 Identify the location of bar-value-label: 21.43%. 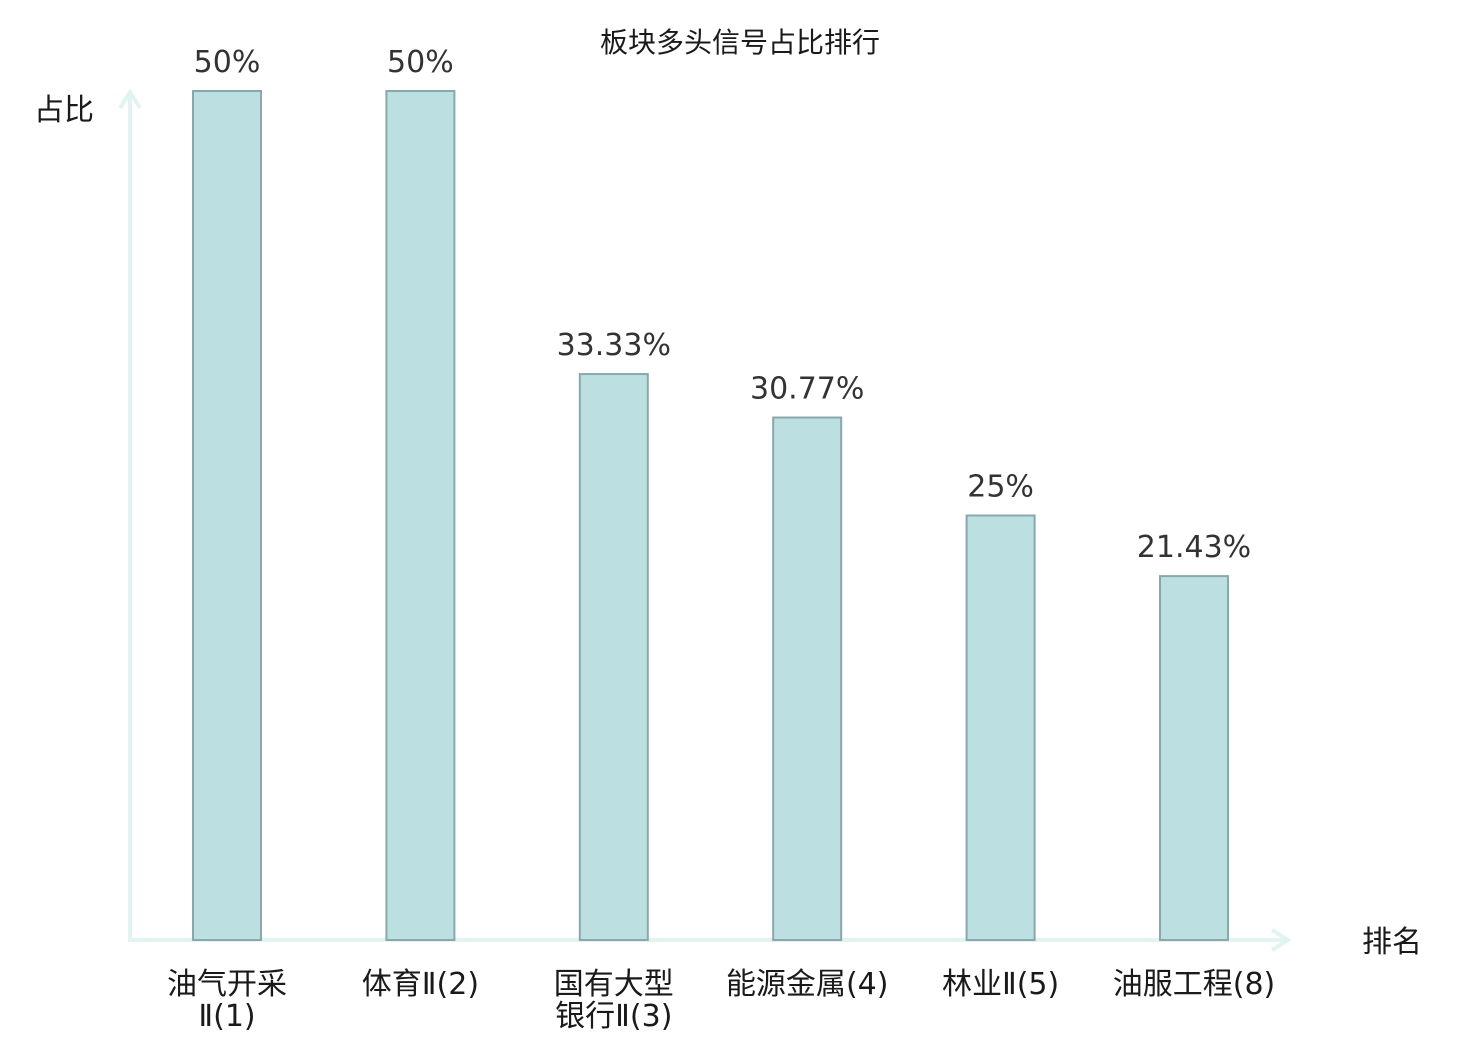
(1194, 547).